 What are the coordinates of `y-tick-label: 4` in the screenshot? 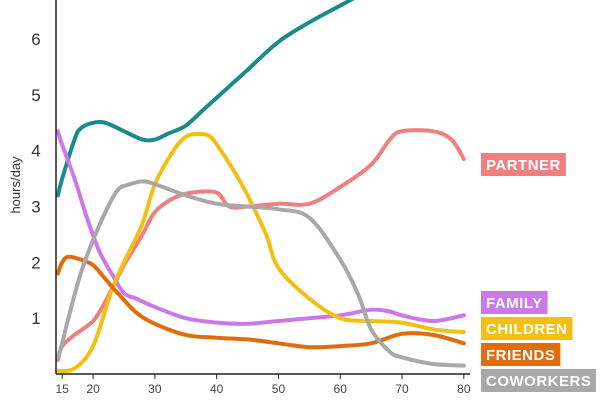 It's located at (35, 151).